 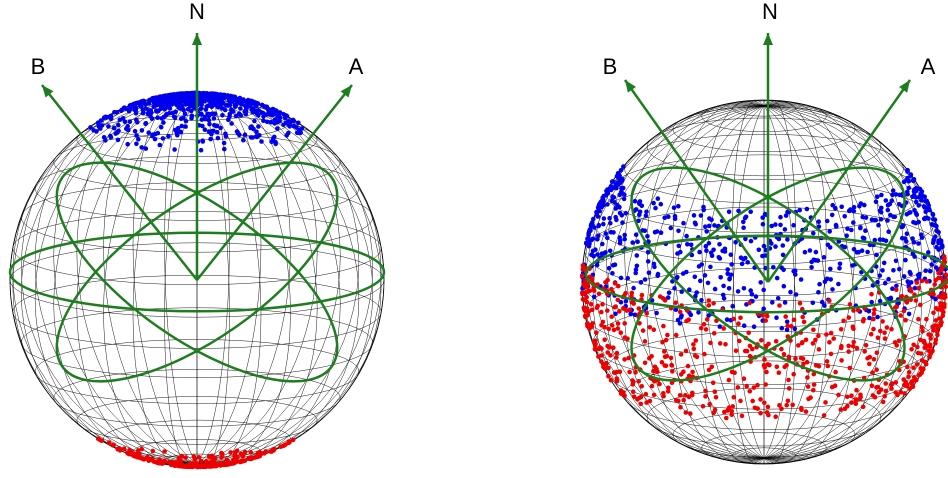 I want to click on point-cloud, so click(x=763, y=337).